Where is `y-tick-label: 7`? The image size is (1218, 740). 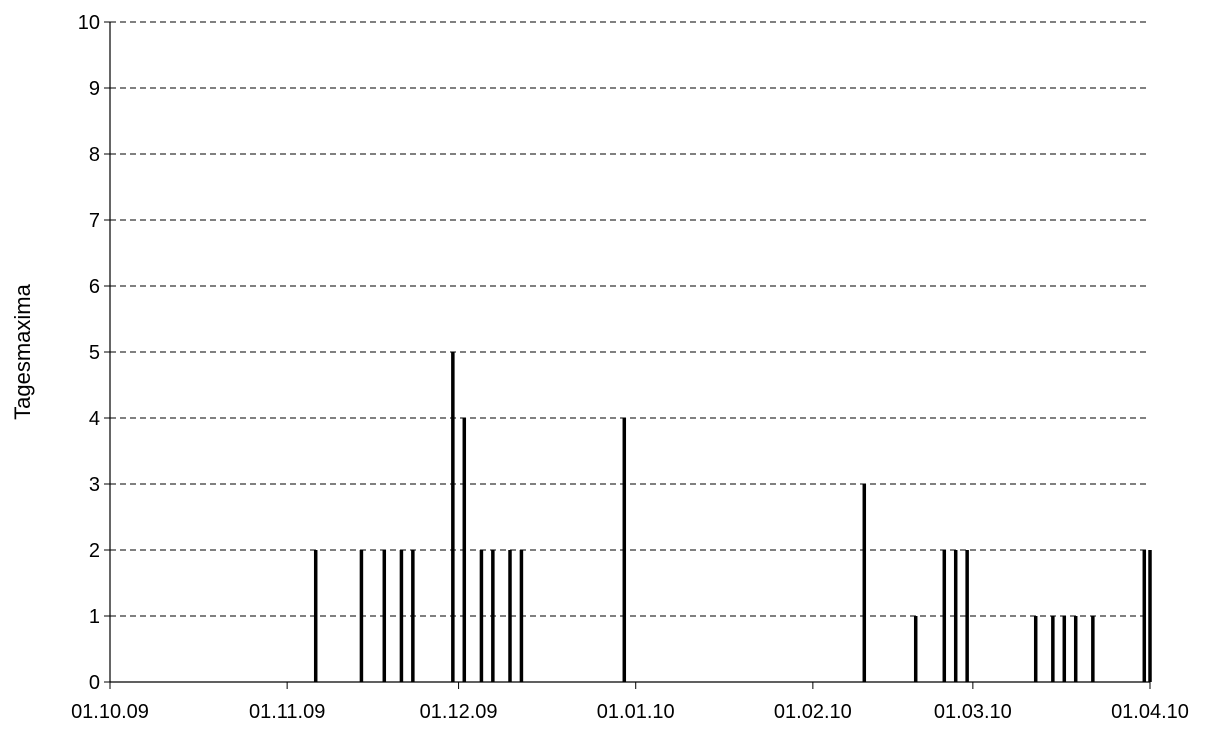 y-tick-label: 7 is located at coordinates (94, 221).